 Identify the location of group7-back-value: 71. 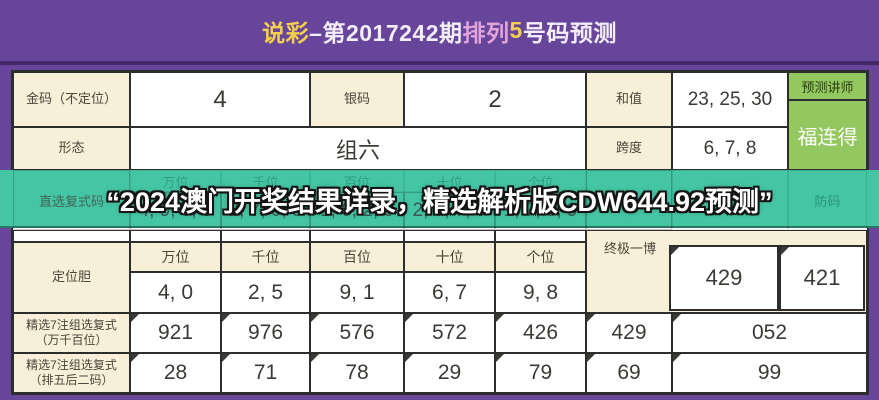
(265, 373).